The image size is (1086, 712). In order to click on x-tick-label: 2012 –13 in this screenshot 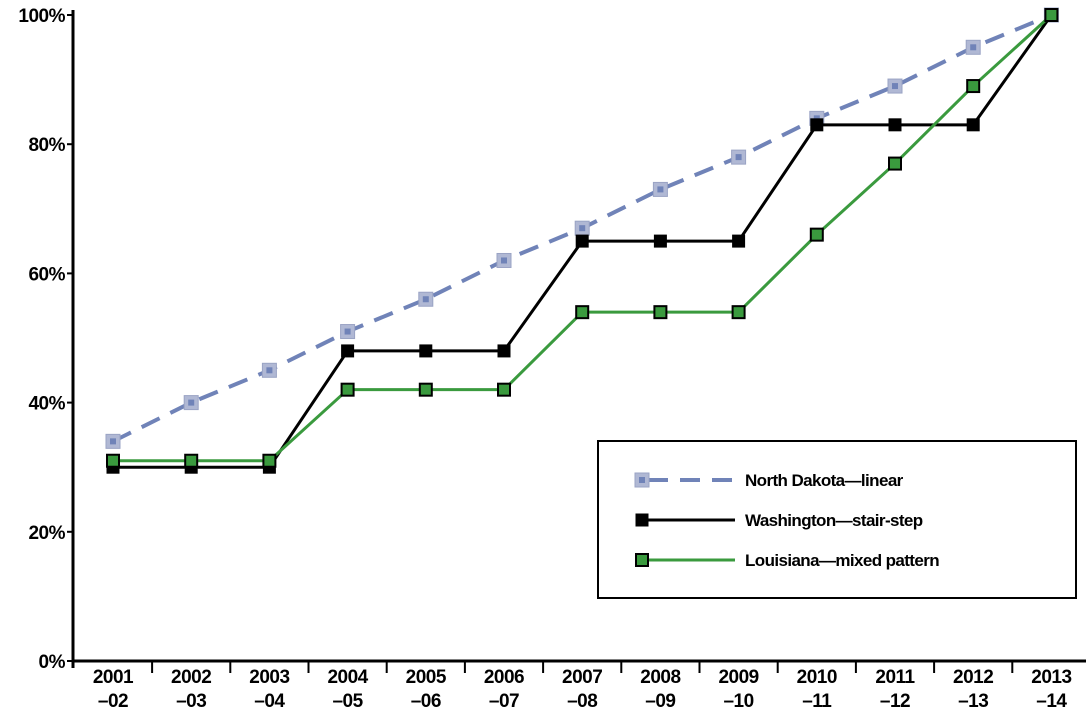, I will do `click(973, 689)`.